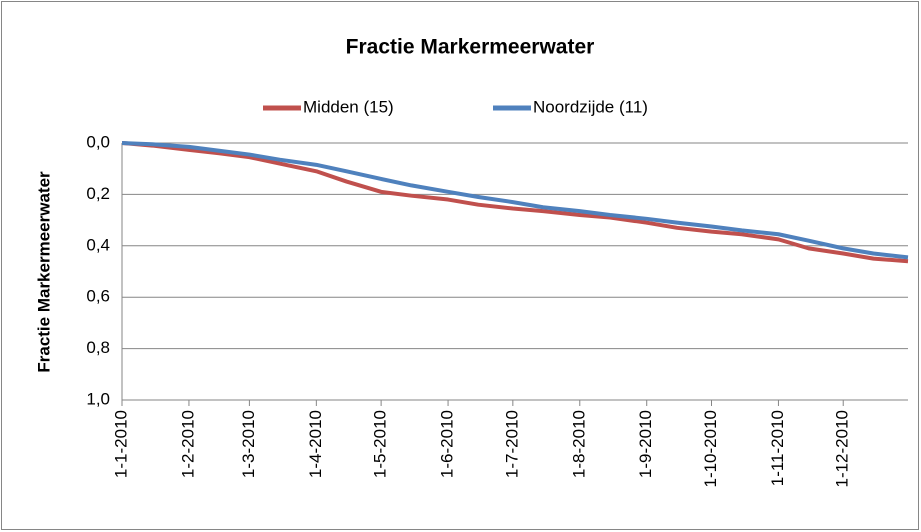 This screenshot has width=921, height=532. Describe the element at coordinates (842, 449) in the screenshot. I see `x-tick-label: 1-12-2010` at that location.